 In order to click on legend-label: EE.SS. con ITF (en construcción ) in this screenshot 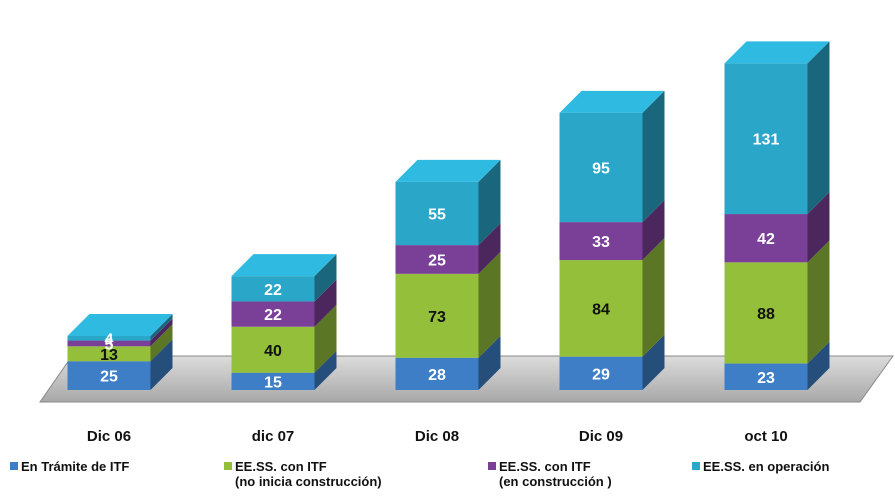, I will do `click(555, 474)`.